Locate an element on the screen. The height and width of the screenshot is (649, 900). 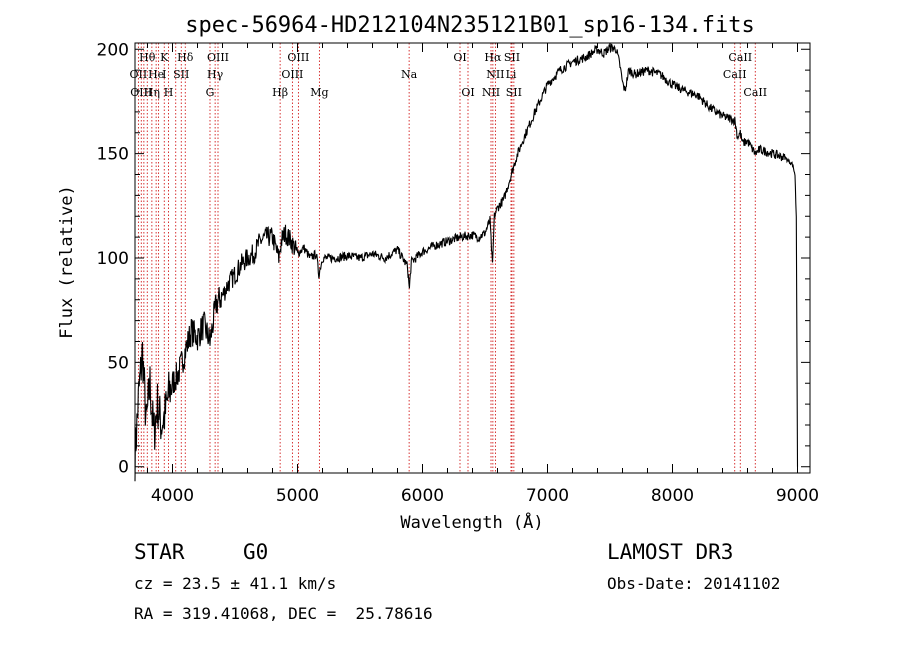
redshift-text: cz = 23.5 ± 41.1 km/s is located at coordinates (235, 583).